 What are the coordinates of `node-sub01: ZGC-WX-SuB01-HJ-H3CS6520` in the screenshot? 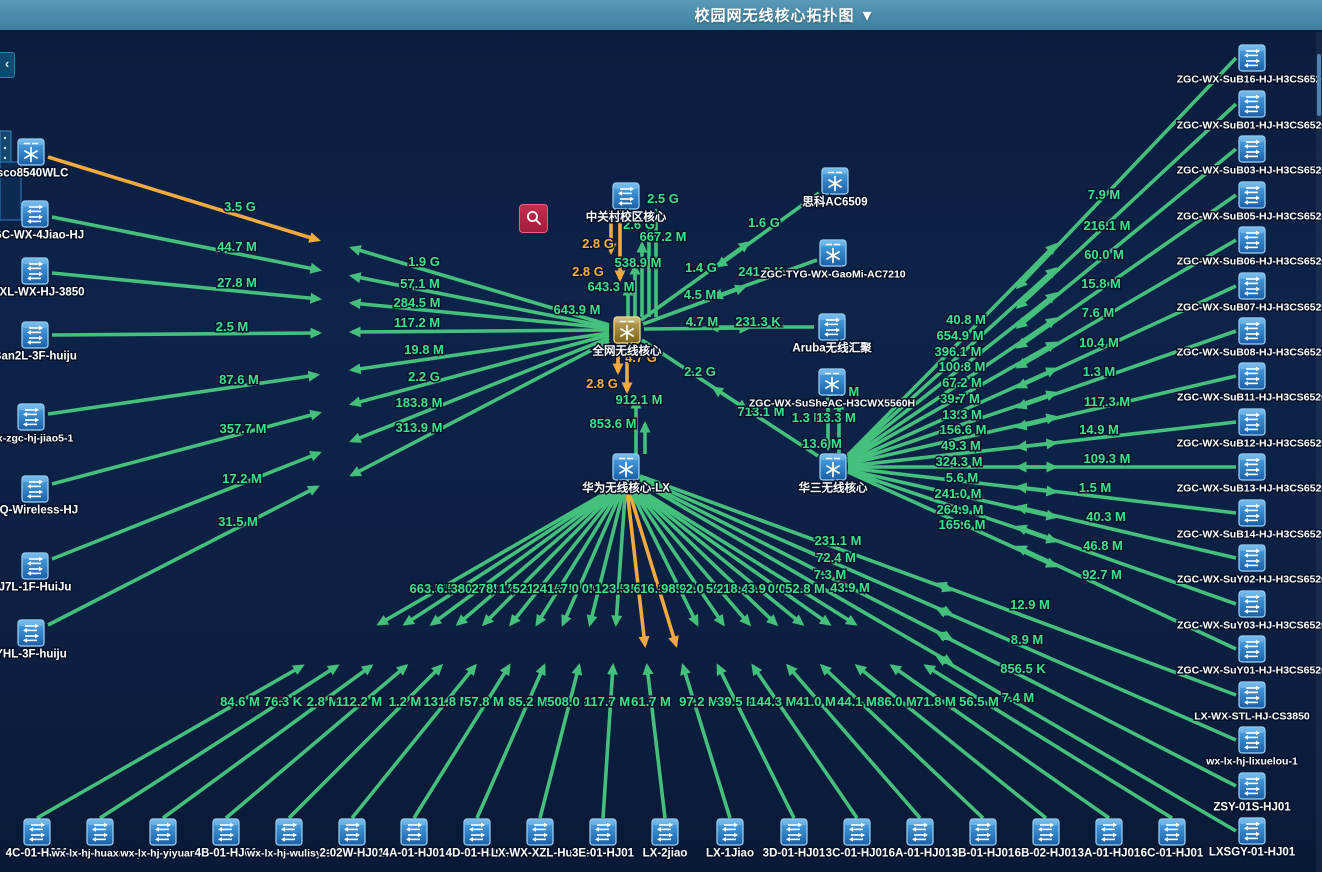 It's located at (1248, 111).